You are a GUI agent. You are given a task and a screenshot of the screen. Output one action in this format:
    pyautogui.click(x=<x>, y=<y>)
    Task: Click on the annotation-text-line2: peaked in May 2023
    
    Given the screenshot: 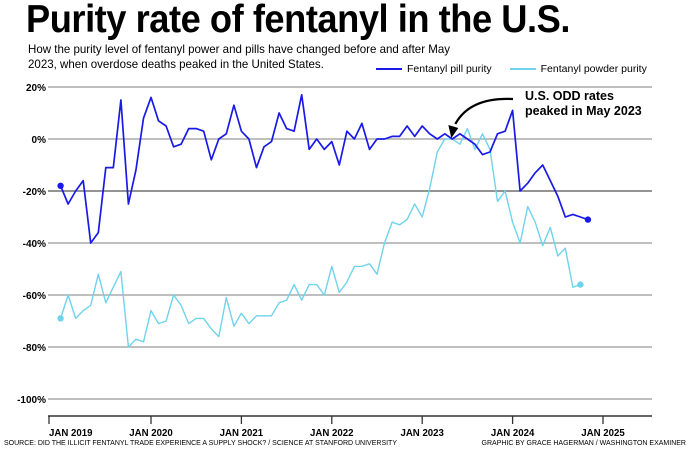 What is the action you would take?
    pyautogui.click(x=583, y=111)
    